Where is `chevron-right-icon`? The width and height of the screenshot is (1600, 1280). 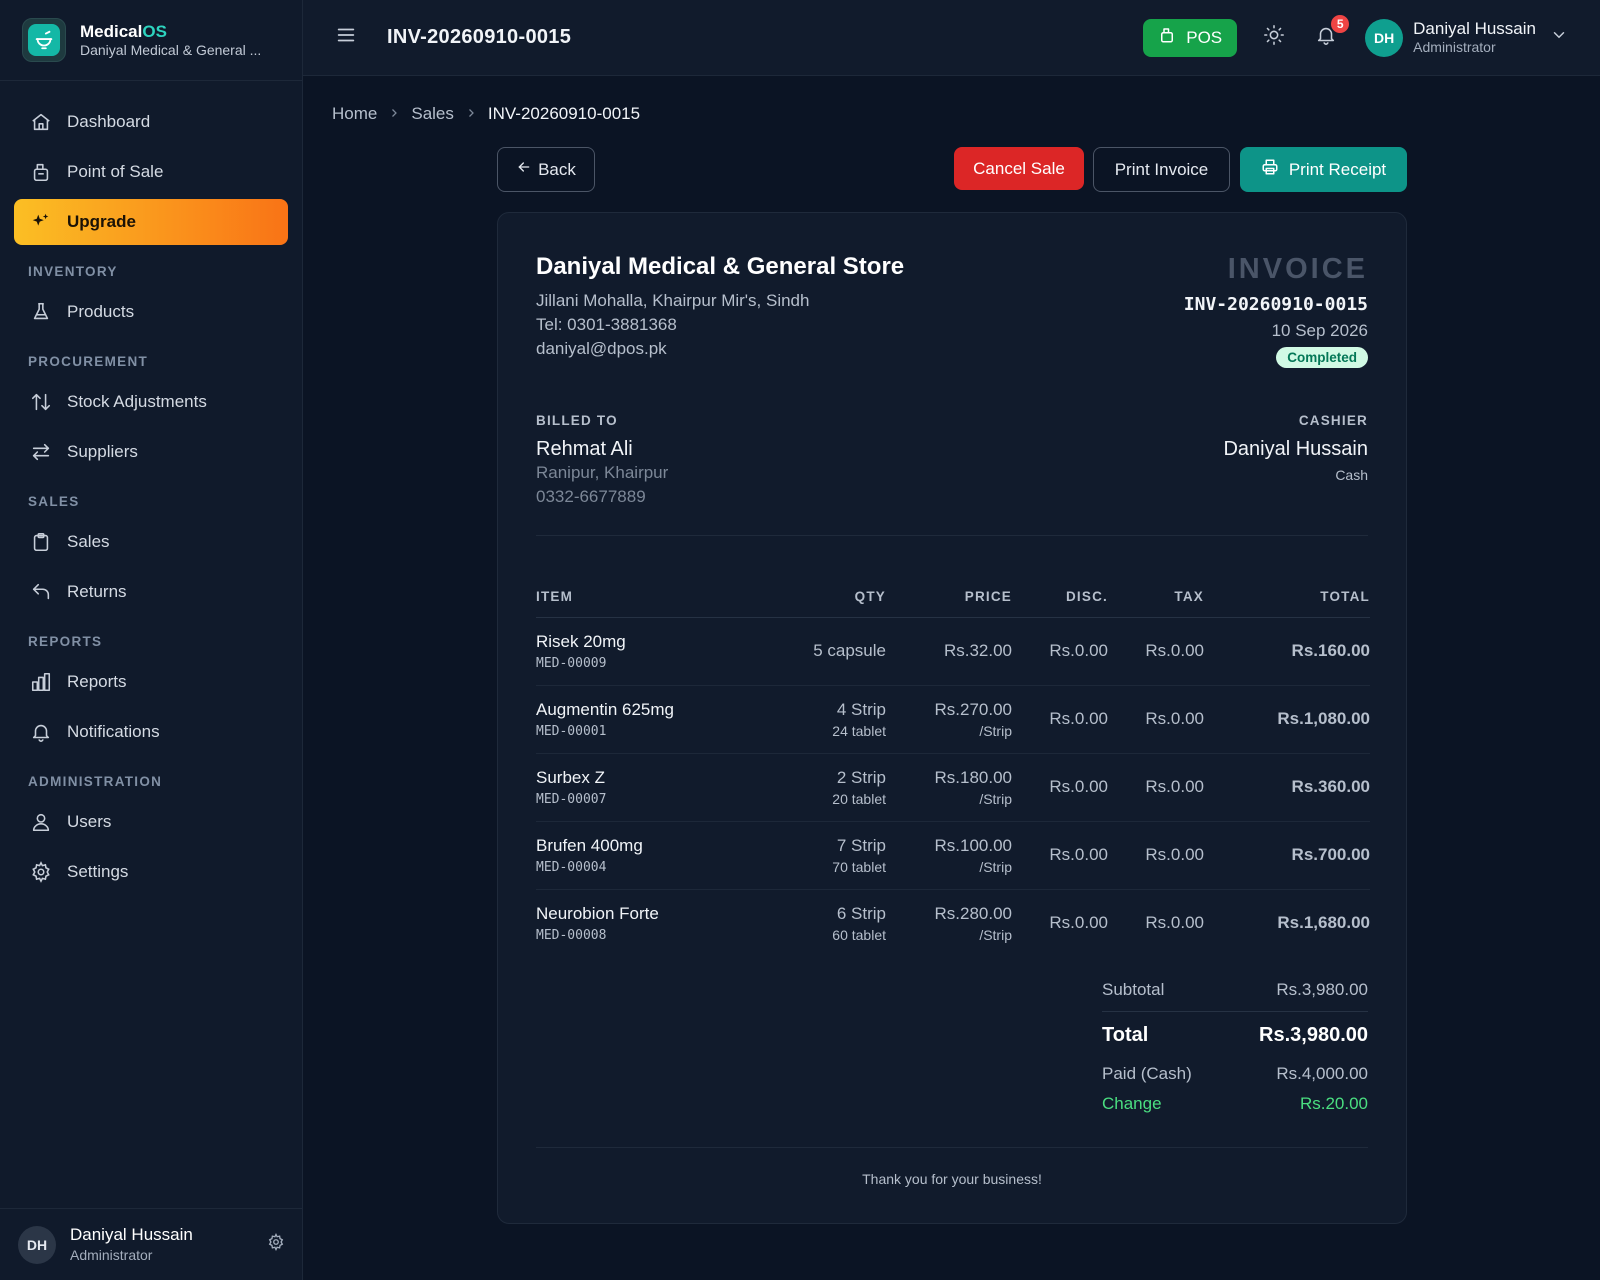 chevron-right-icon is located at coordinates (471, 114).